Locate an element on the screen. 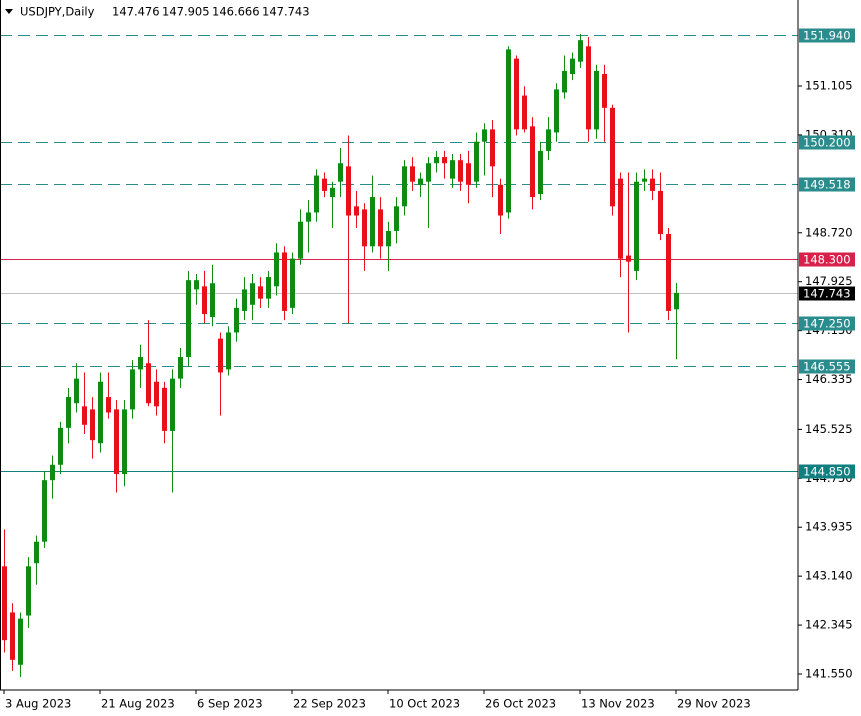 This screenshot has height=716, width=861. y-tick-label: 143.140 is located at coordinates (829, 576).